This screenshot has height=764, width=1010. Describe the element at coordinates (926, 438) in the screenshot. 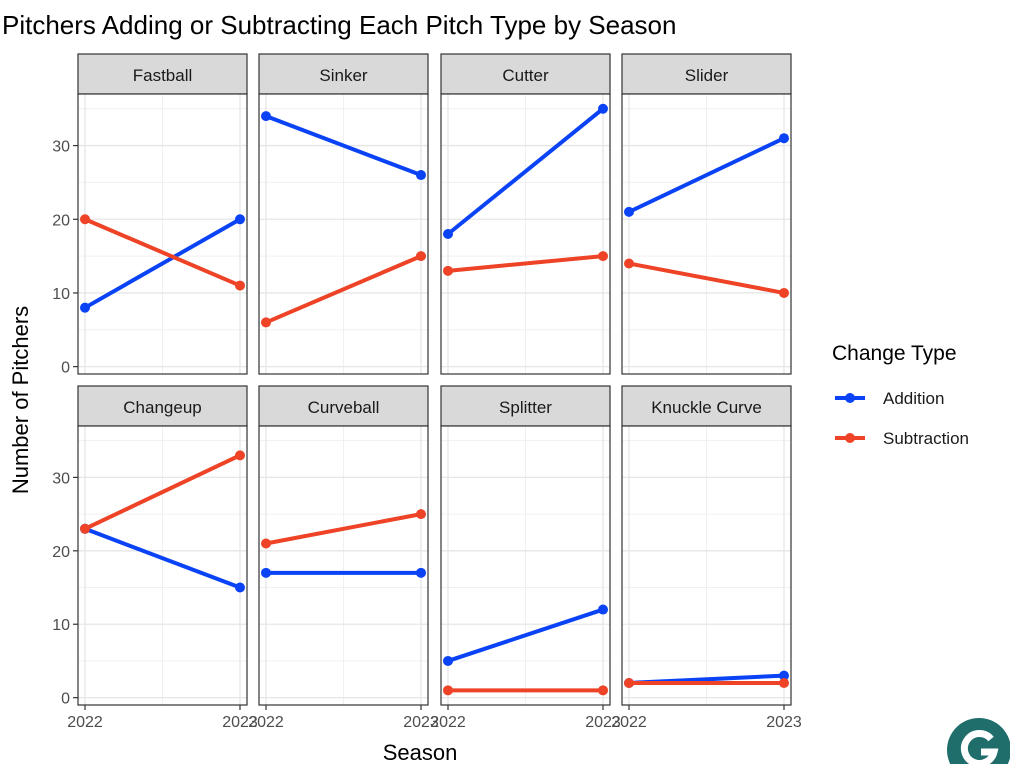

I see `legend-label: Subtraction` at that location.